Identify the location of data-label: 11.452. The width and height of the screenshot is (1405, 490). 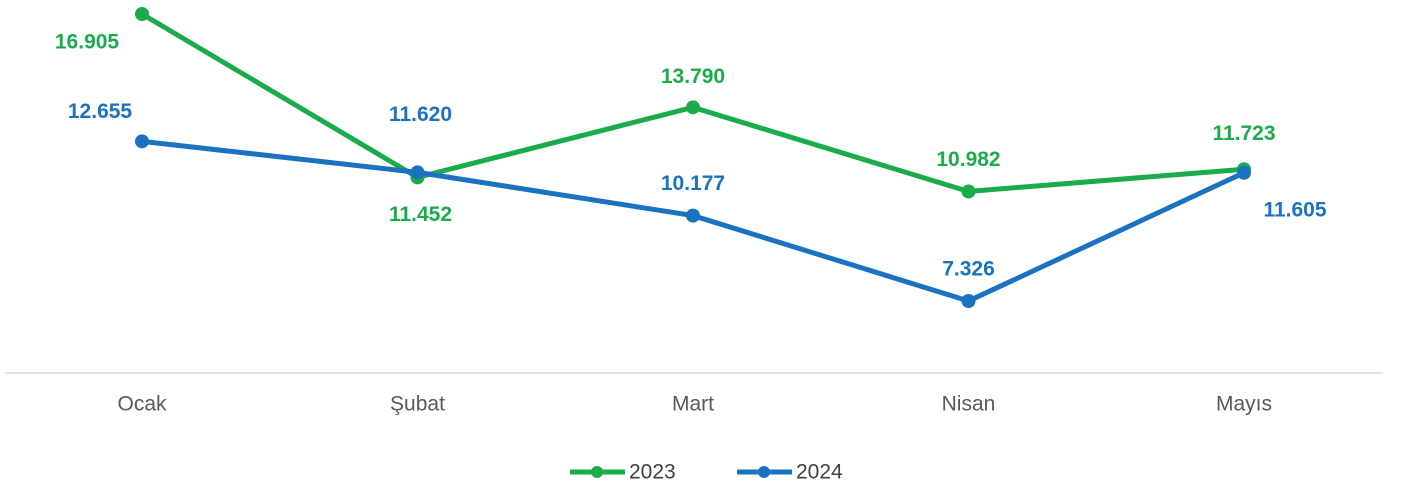
(420, 214).